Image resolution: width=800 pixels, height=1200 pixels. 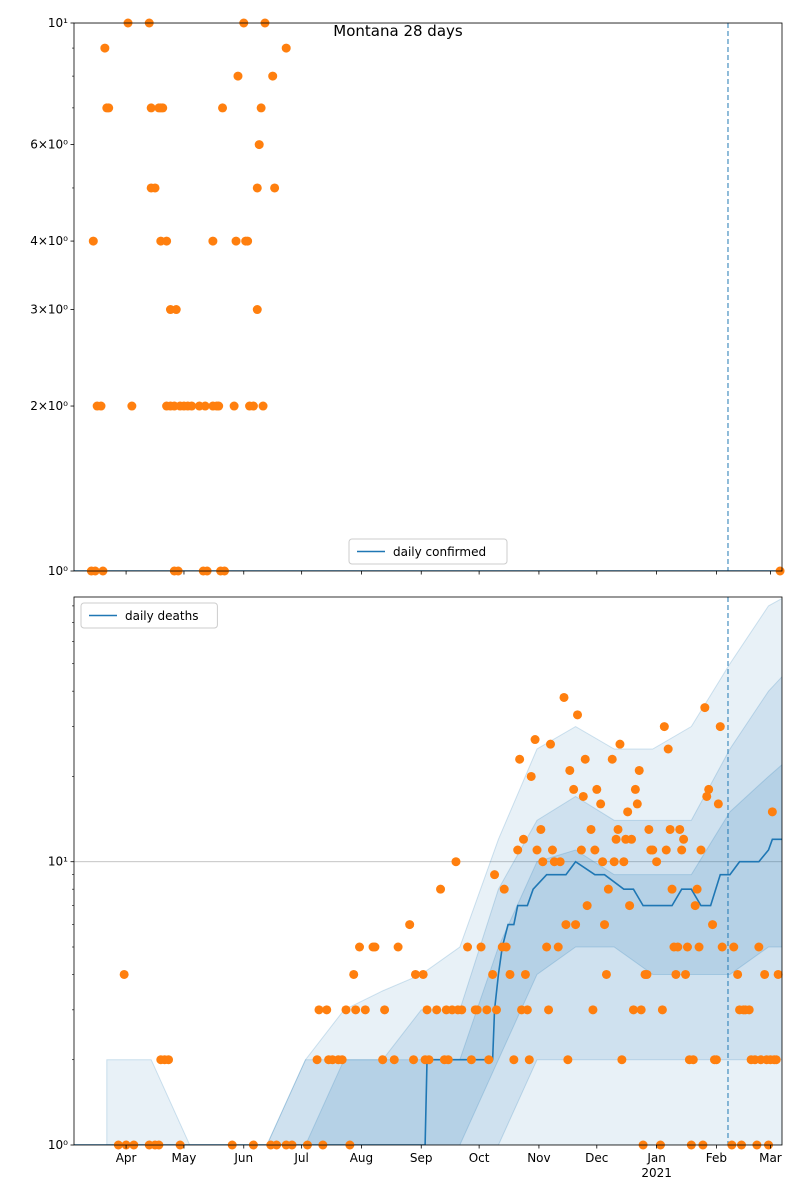 What do you see at coordinates (361, 1158) in the screenshot?
I see `x-tick-label: Aug` at bounding box center [361, 1158].